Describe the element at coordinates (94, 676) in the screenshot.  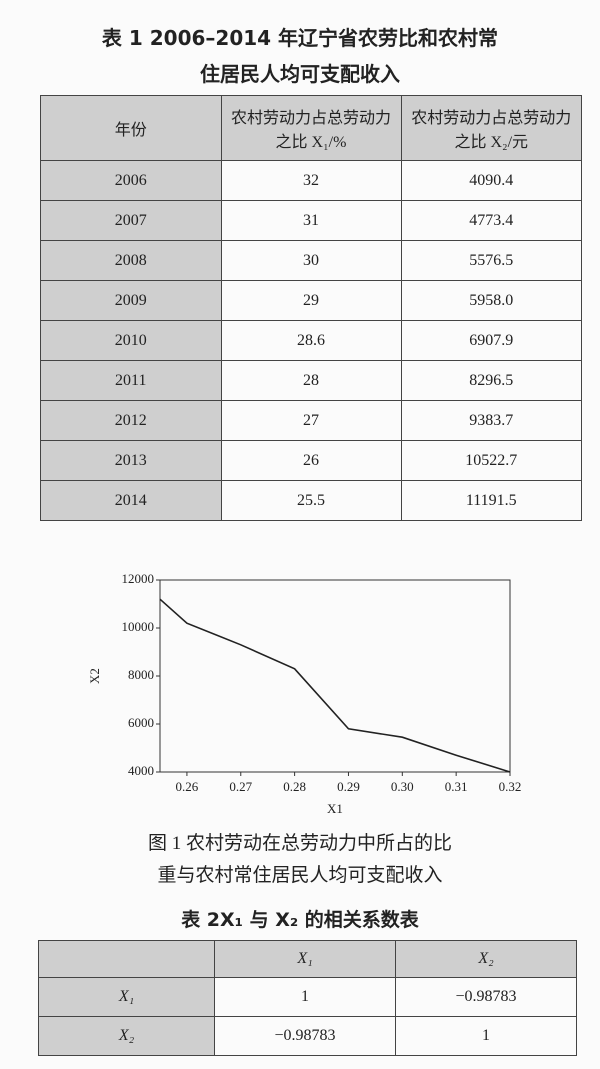
I see `y-axis-label: X2` at that location.